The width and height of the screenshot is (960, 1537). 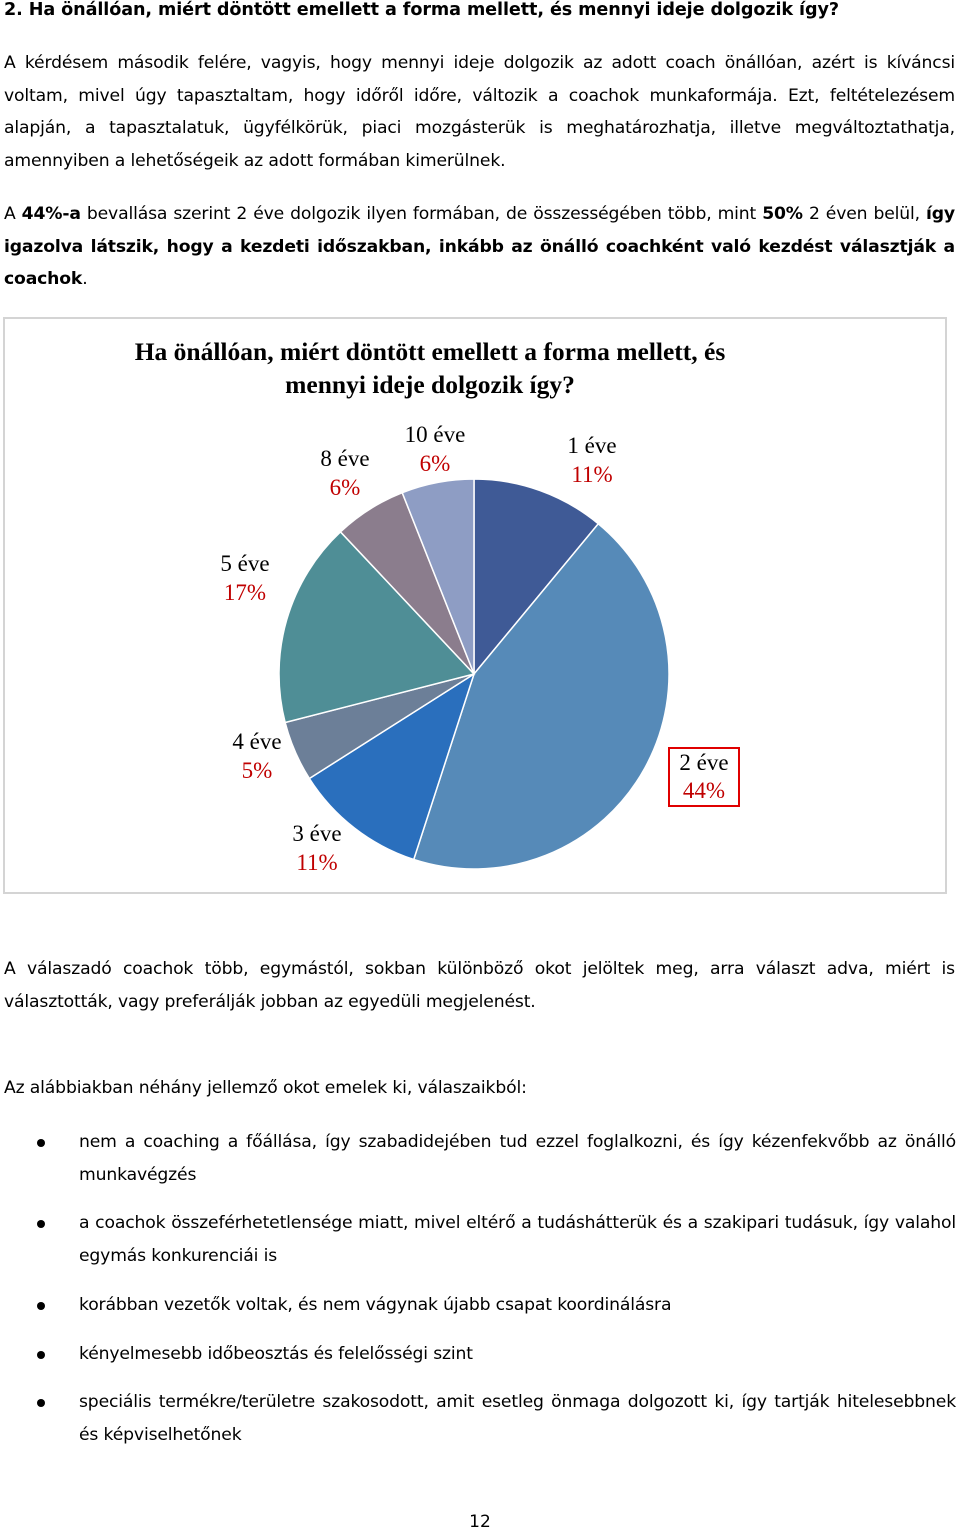 I want to click on slice-label-pct: 44%, so click(x=704, y=790).